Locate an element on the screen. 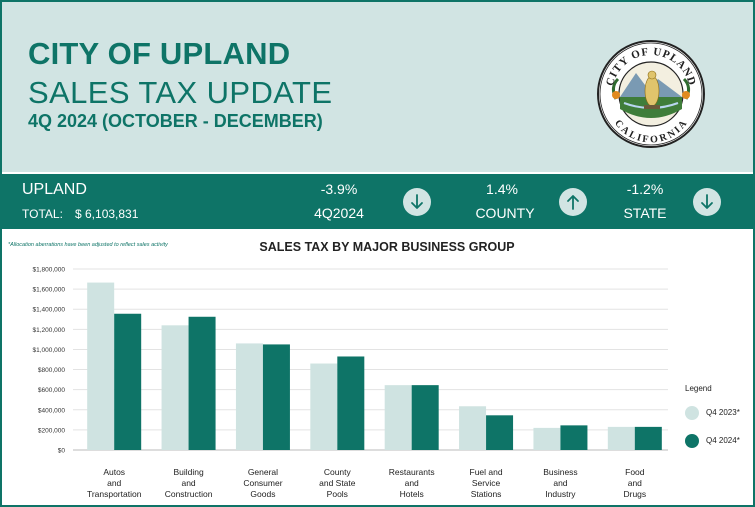 Image resolution: width=755 pixels, height=507 pixels. x-tick-label: Food is located at coordinates (635, 472).